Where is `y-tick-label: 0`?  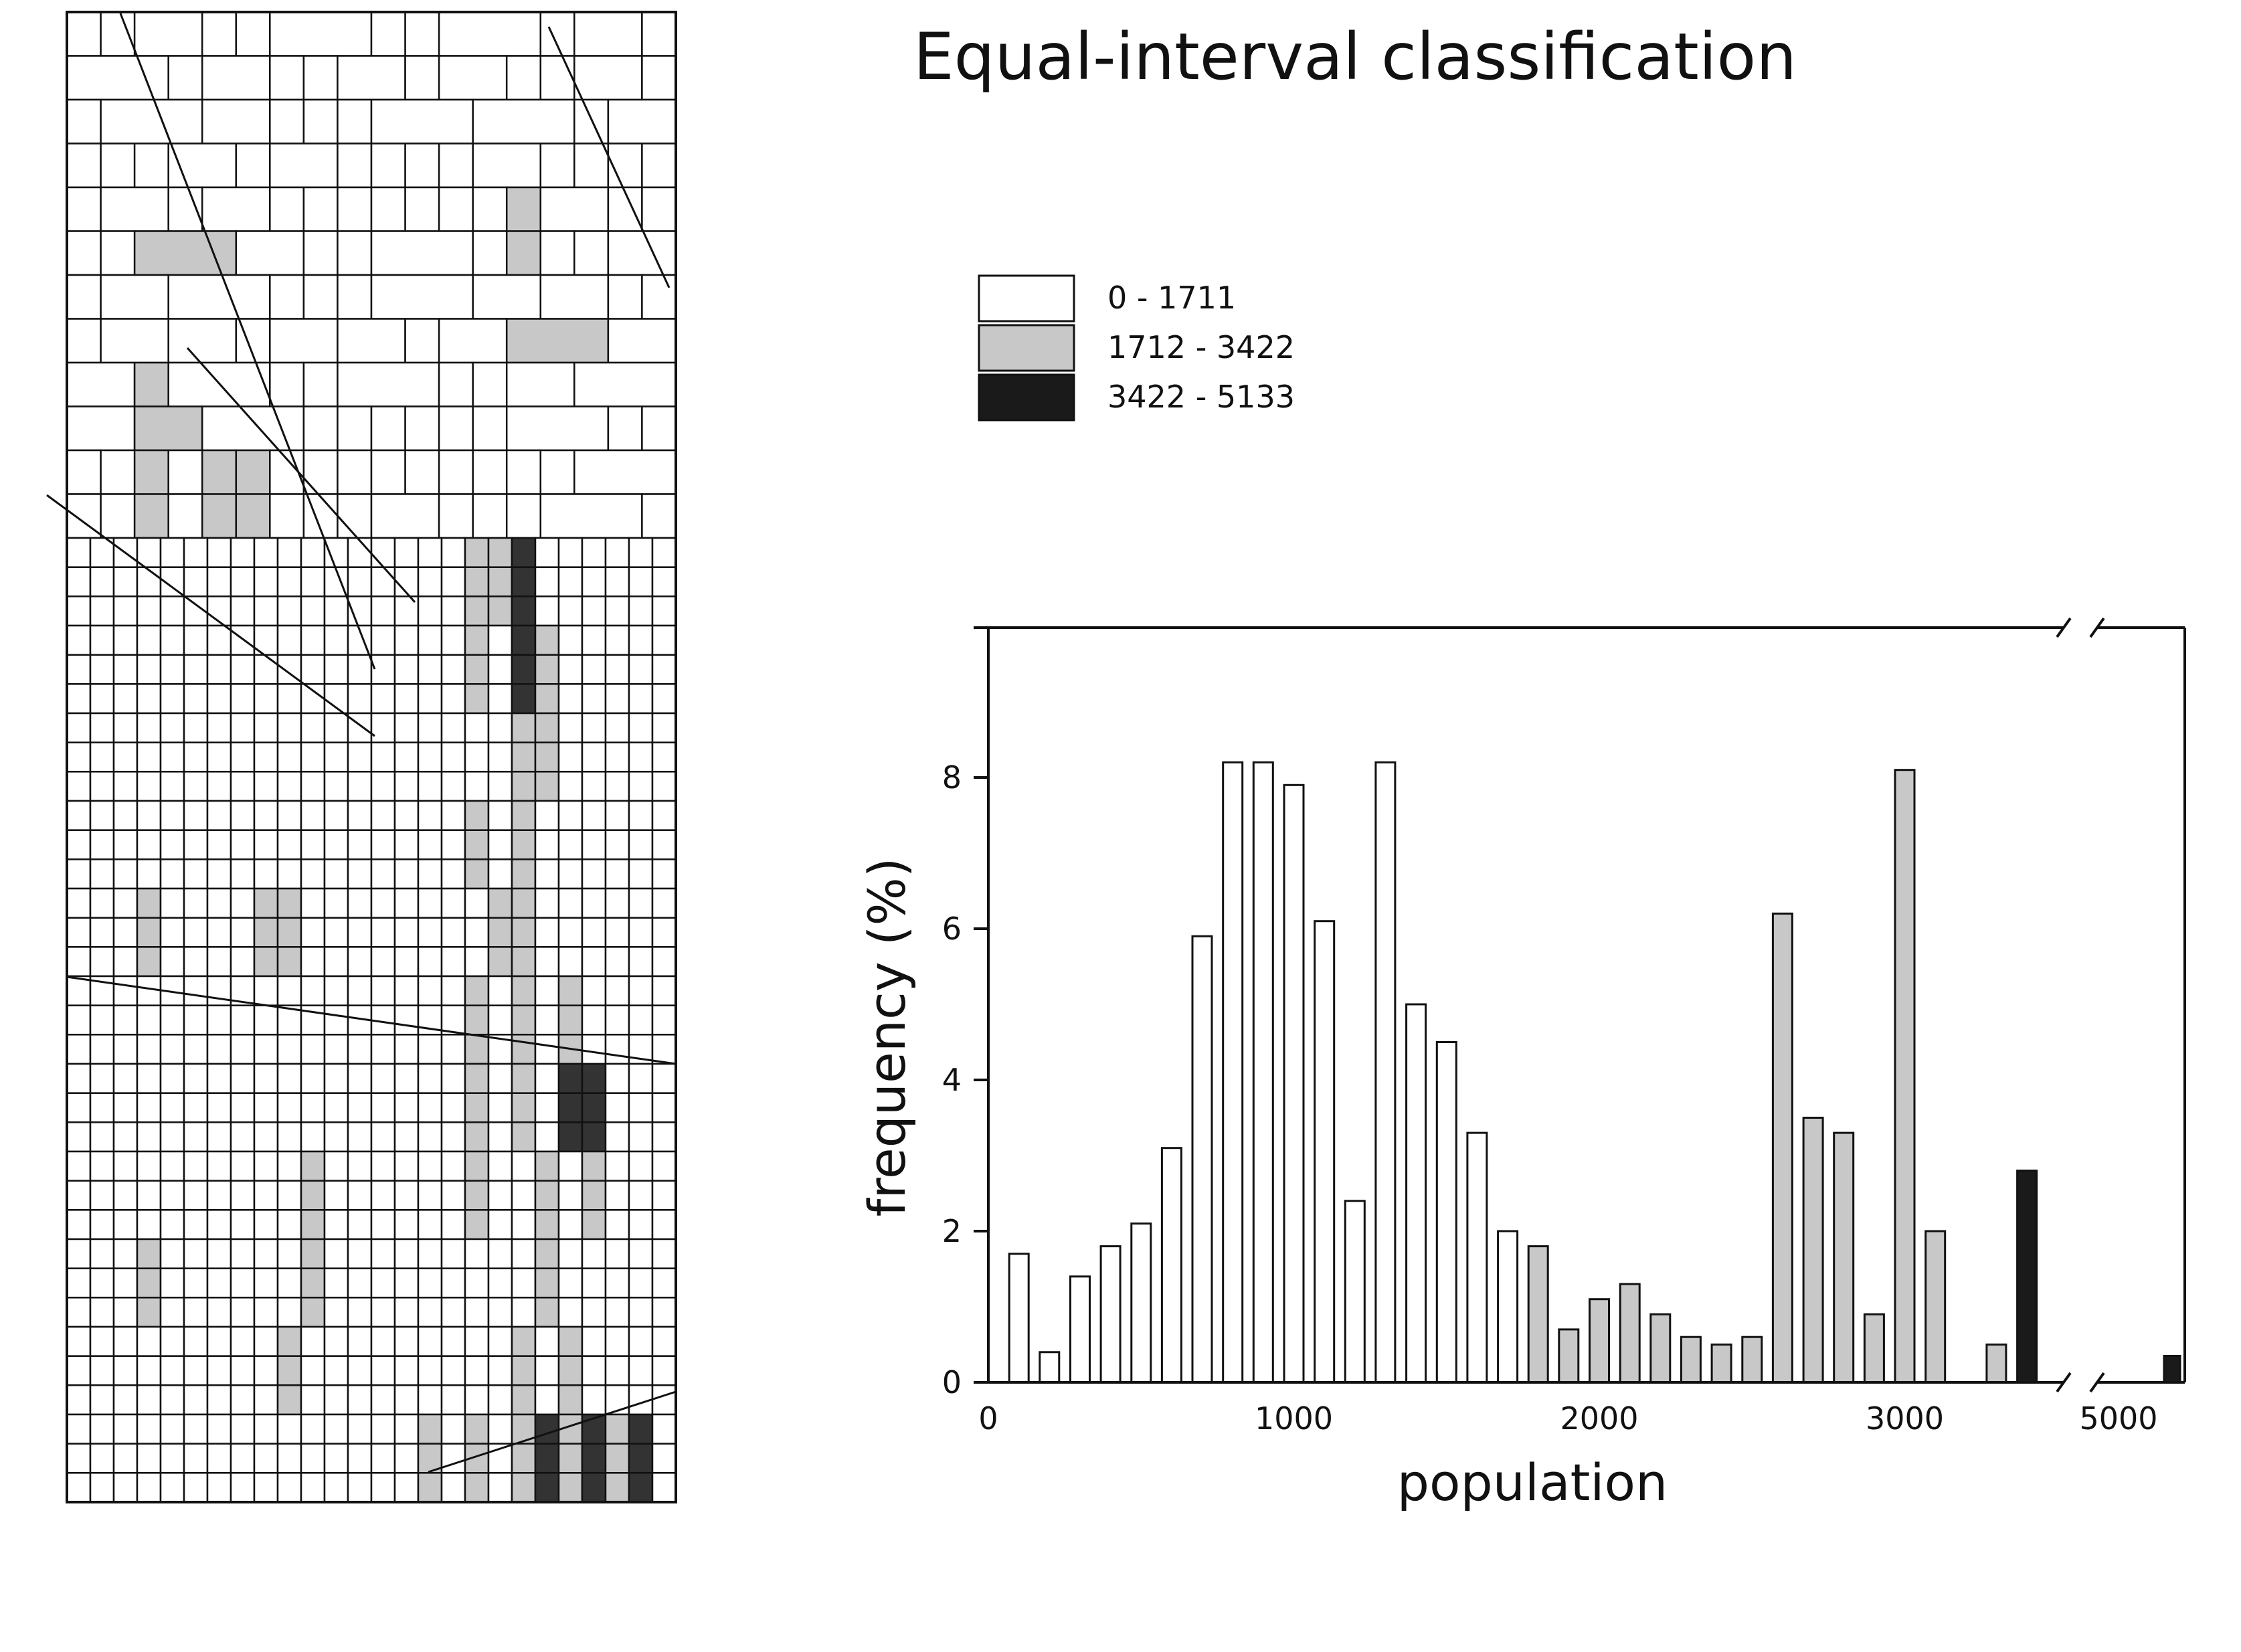 y-tick-label: 0 is located at coordinates (952, 1382).